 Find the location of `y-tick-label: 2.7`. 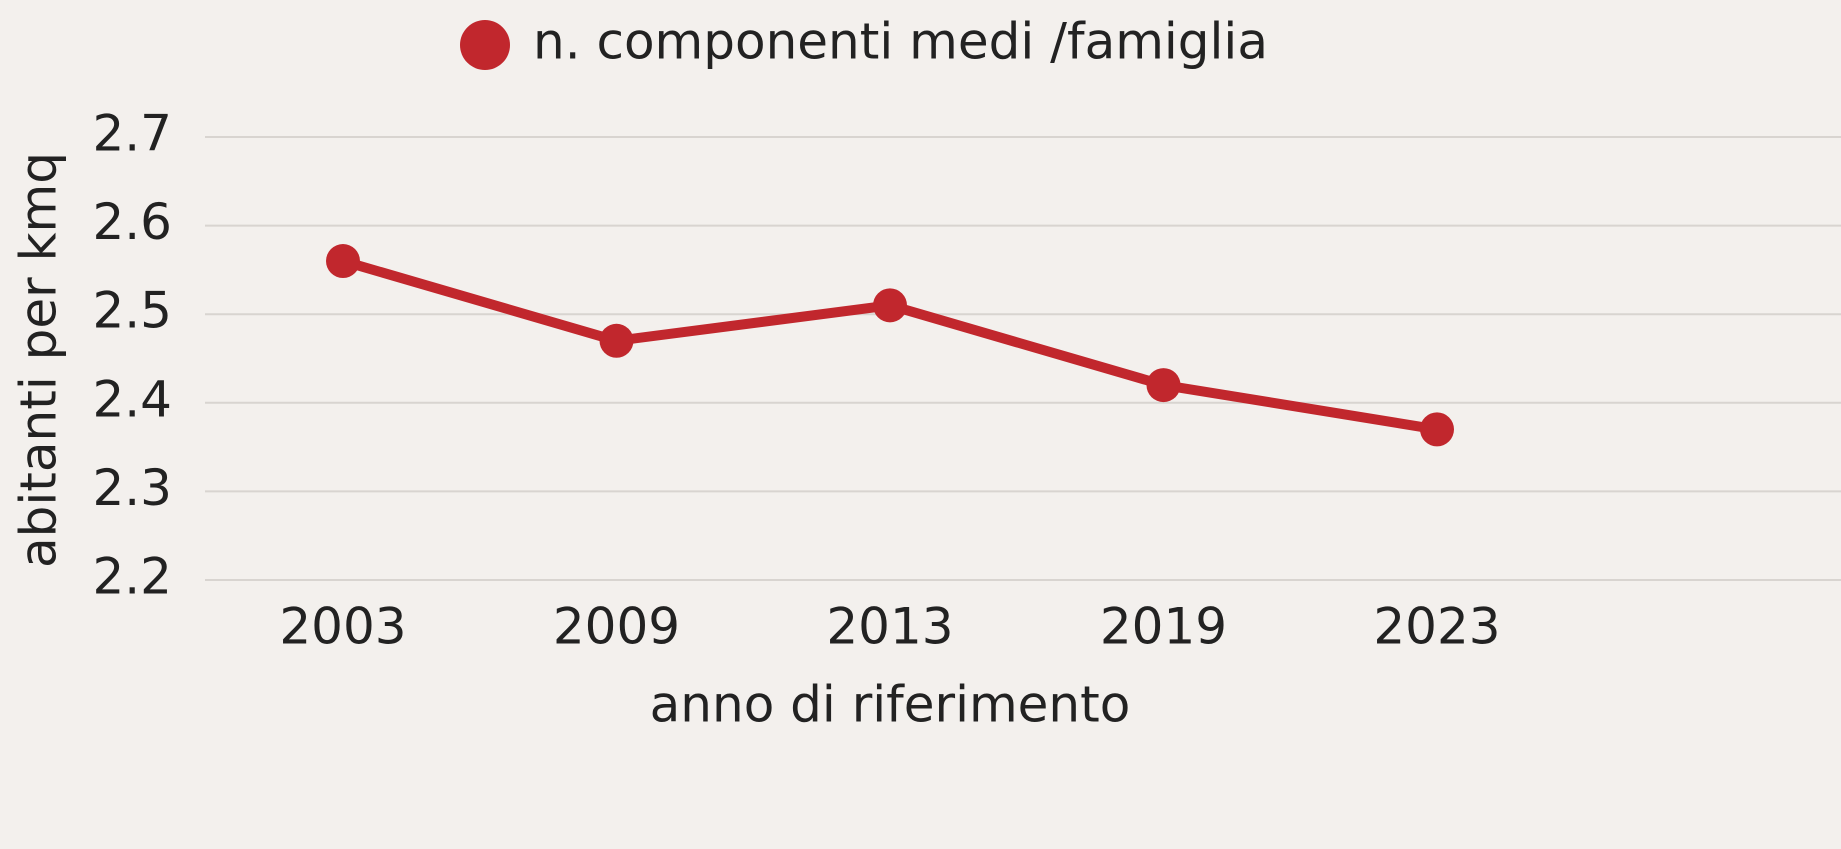

y-tick-label: 2.7 is located at coordinates (132, 134).